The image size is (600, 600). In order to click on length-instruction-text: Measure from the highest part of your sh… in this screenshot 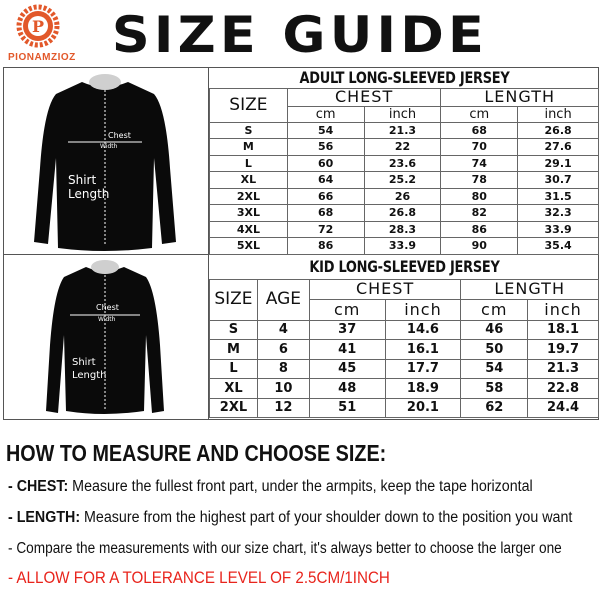, I will do `click(328, 517)`.